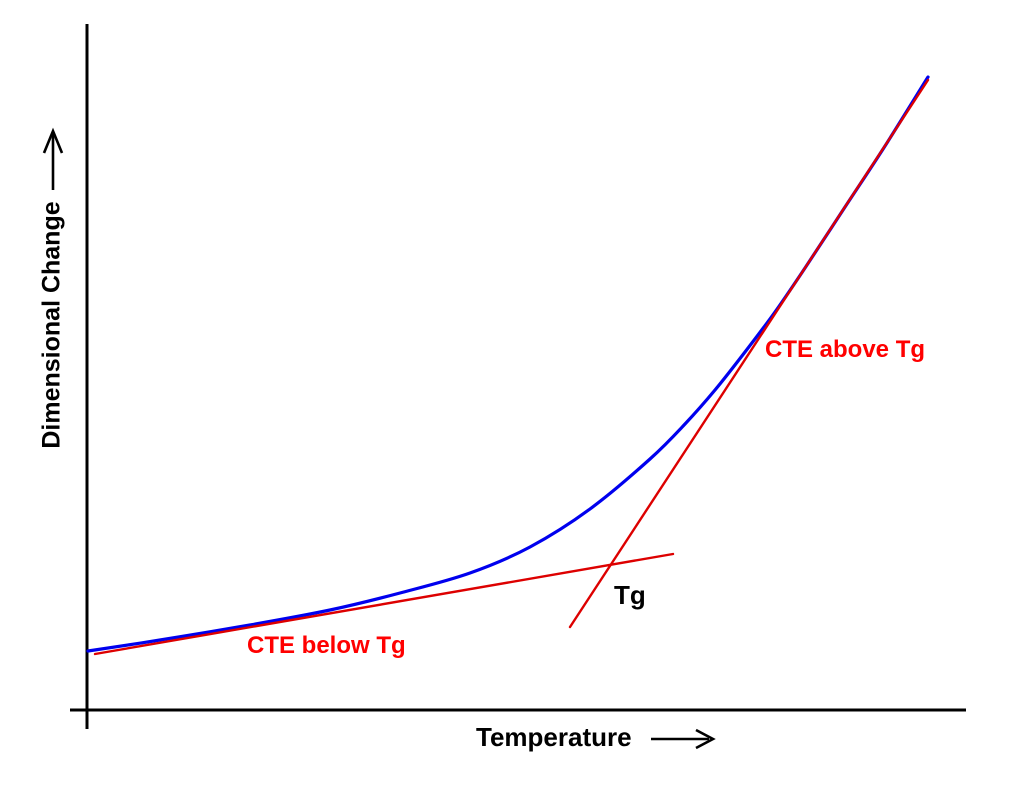 This screenshot has width=1025, height=785. Describe the element at coordinates (384, 604) in the screenshot. I see `cte-below-tg-tangent-path` at that location.